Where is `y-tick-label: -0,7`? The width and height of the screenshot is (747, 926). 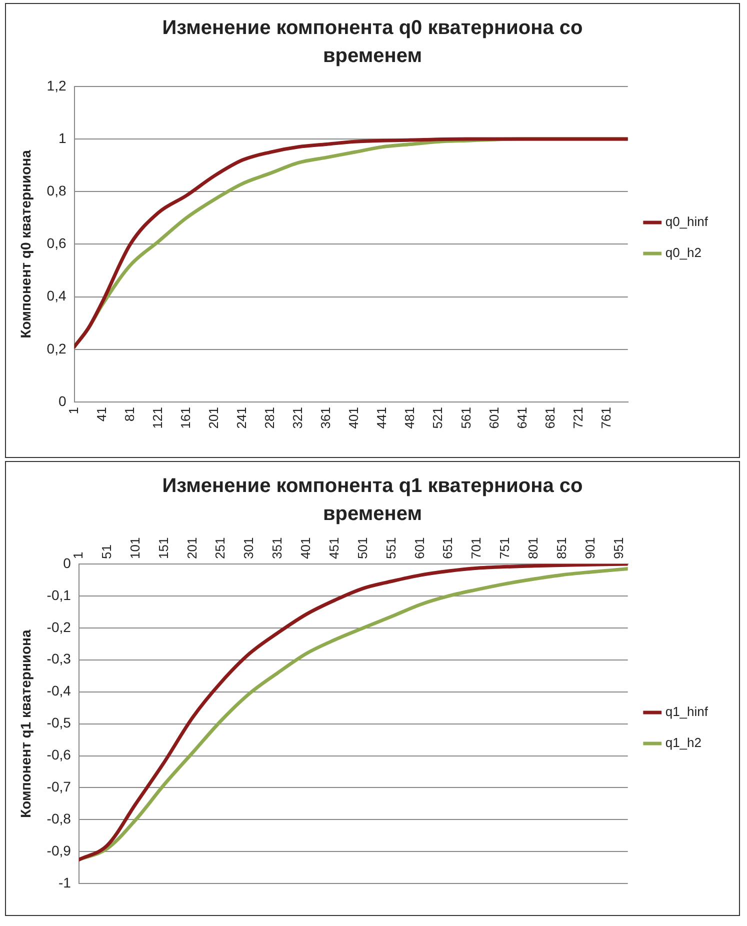
y-tick-label: -0,7 is located at coordinates (59, 786).